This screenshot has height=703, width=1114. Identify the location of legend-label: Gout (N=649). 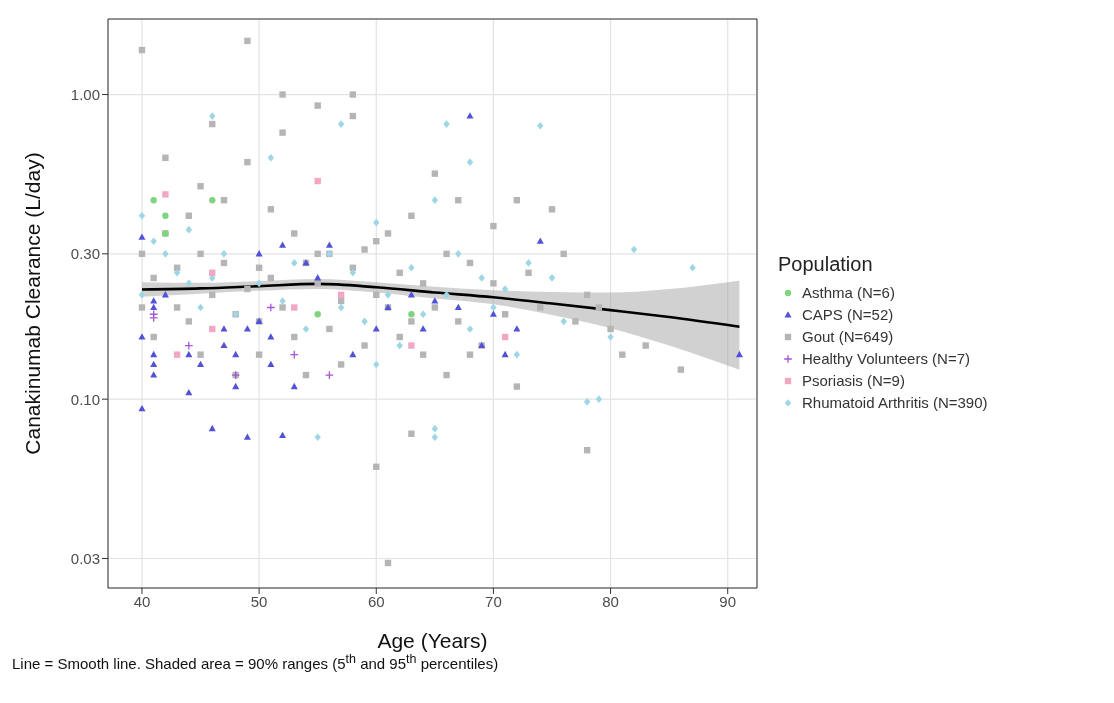
(848, 336).